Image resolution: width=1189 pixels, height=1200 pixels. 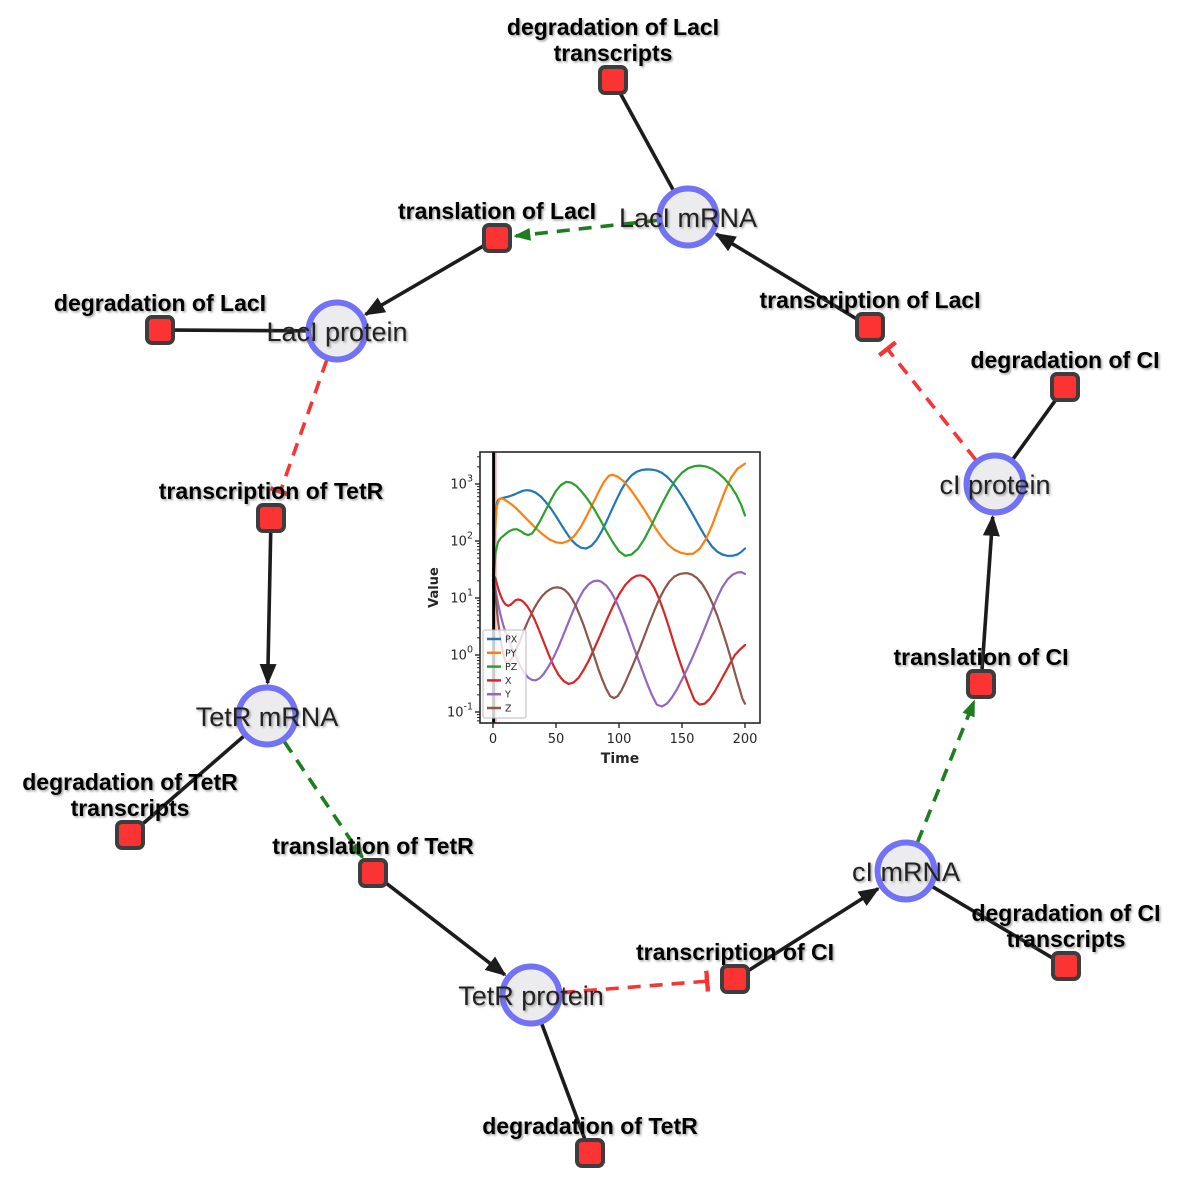 What do you see at coordinates (373, 846) in the screenshot?
I see `reaction-label-translation-tetr: translation of TetR` at bounding box center [373, 846].